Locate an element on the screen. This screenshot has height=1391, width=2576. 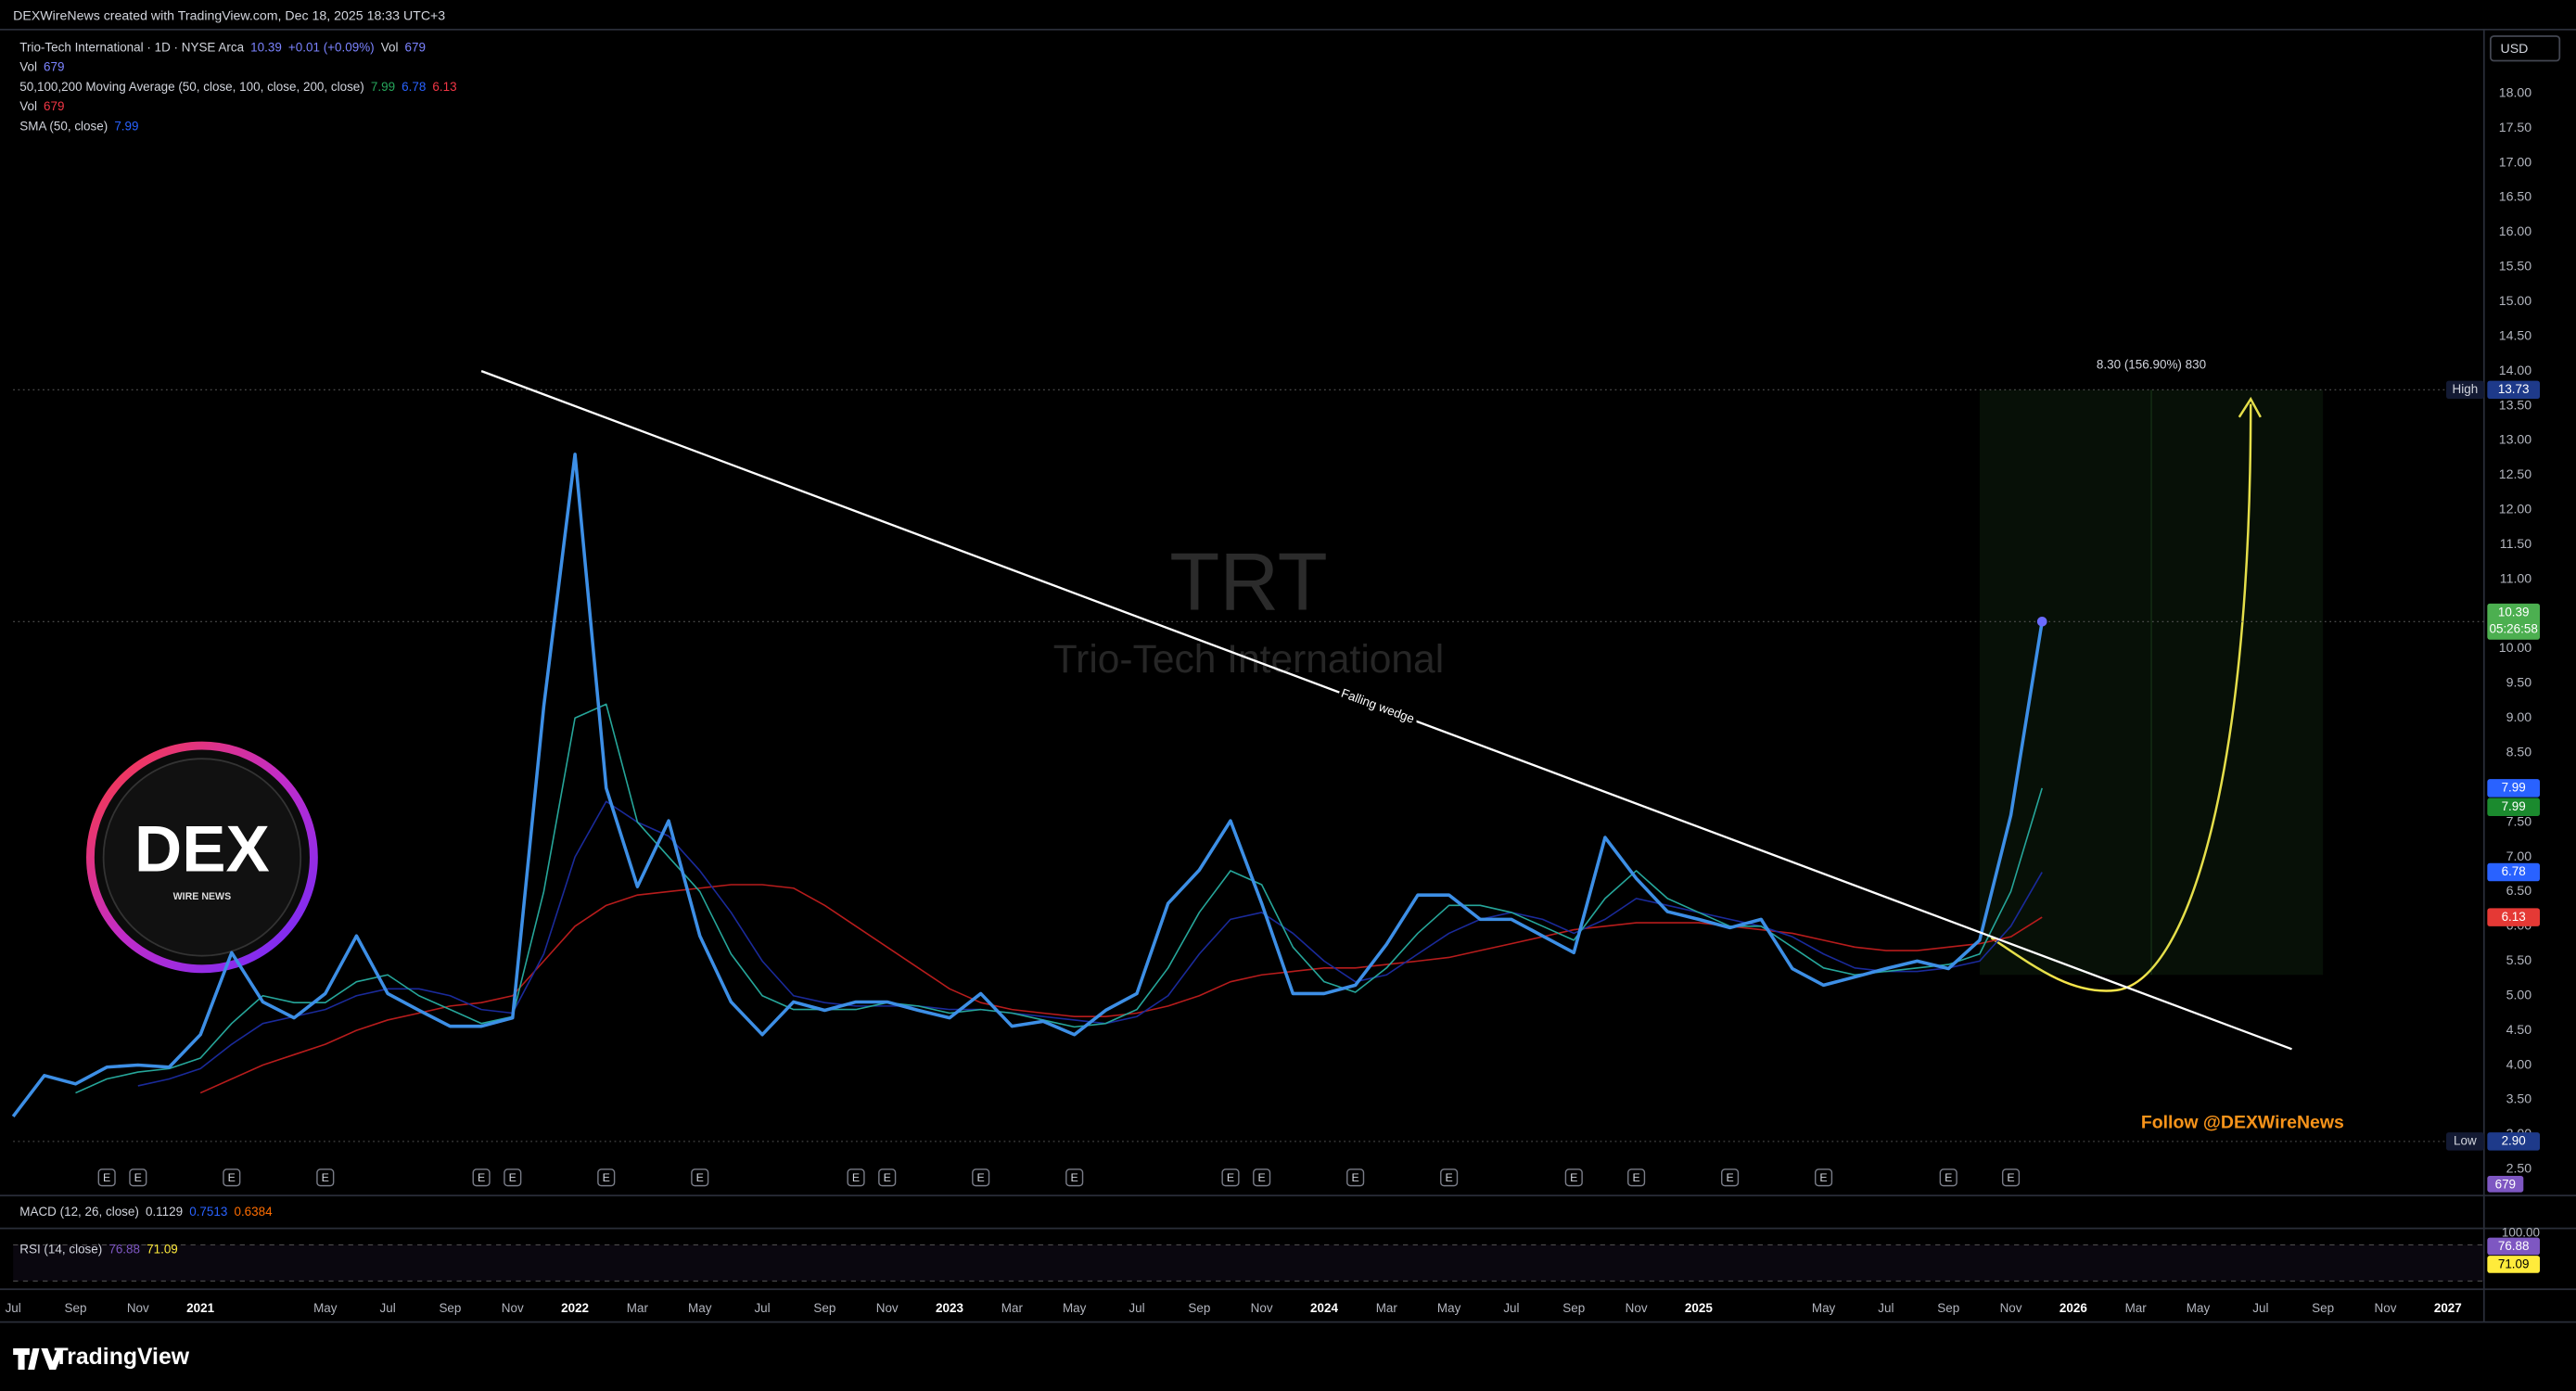
logo-disc is located at coordinates (202, 857).